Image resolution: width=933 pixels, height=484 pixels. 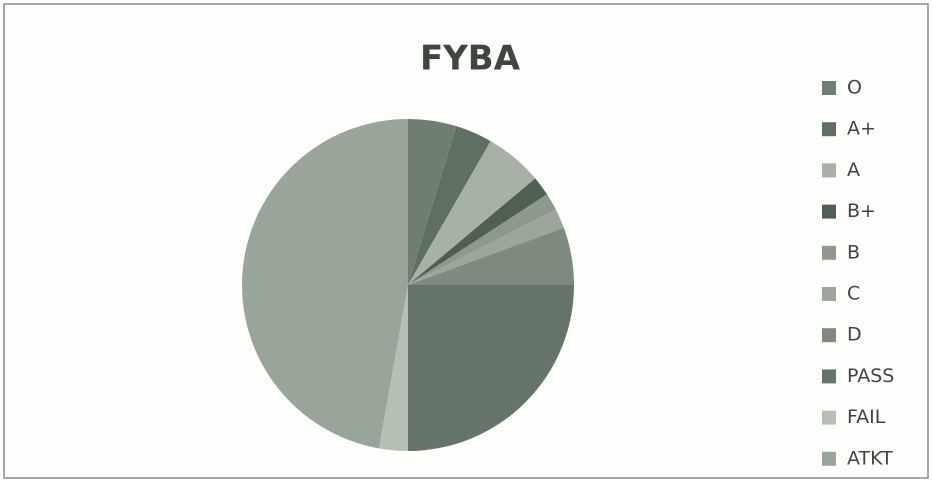 I want to click on legend-label: FAIL, so click(x=866, y=417).